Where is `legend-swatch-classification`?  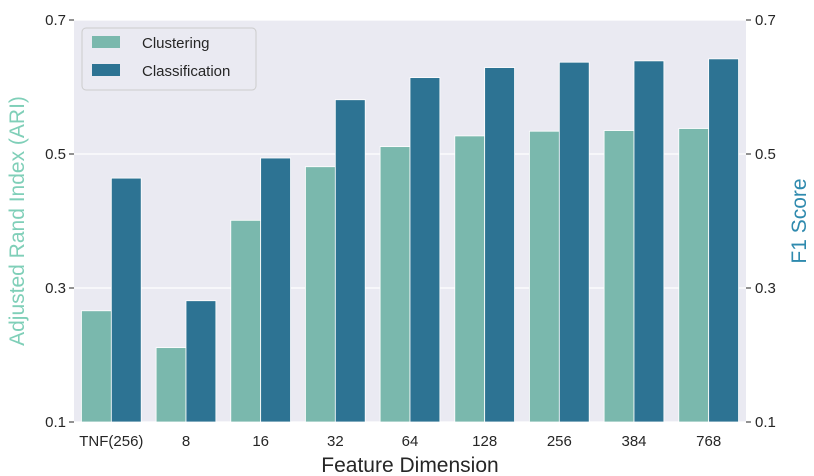 legend-swatch-classification is located at coordinates (106, 70).